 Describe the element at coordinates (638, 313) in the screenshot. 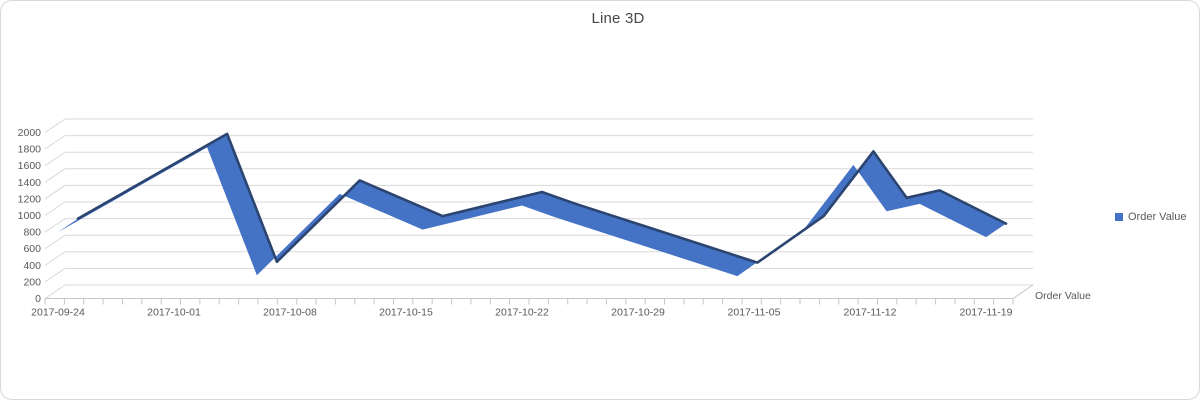

I see `svg-text: 2017-10-29` at that location.